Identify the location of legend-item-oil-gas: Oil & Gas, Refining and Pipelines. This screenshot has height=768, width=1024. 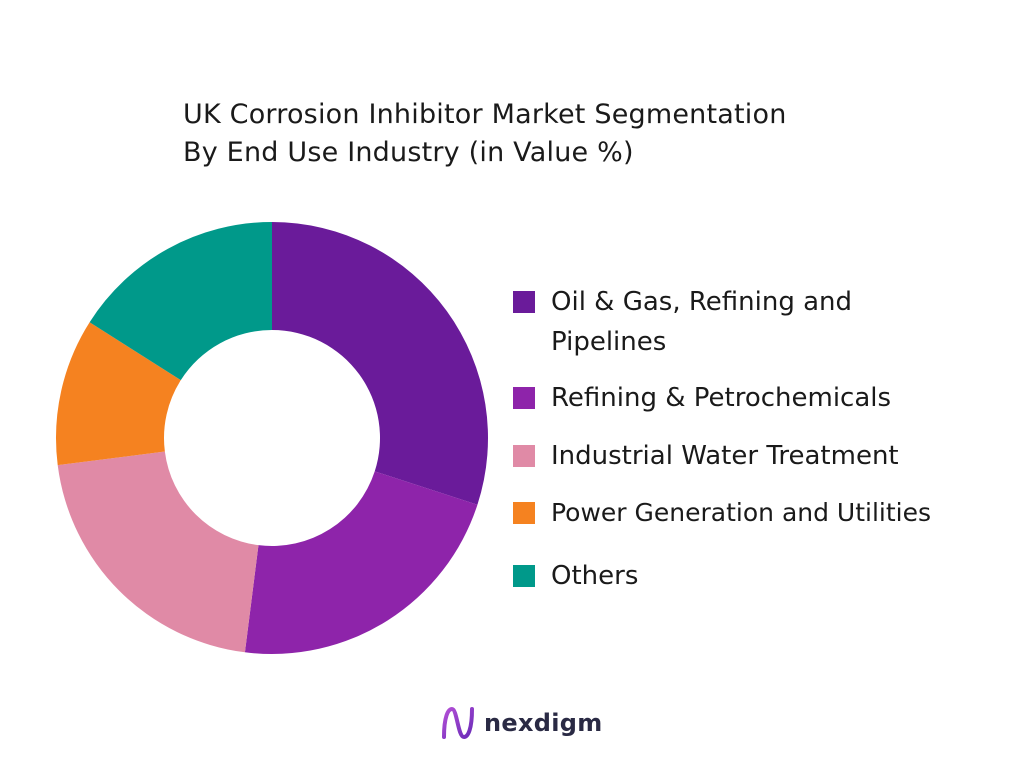
(713, 322).